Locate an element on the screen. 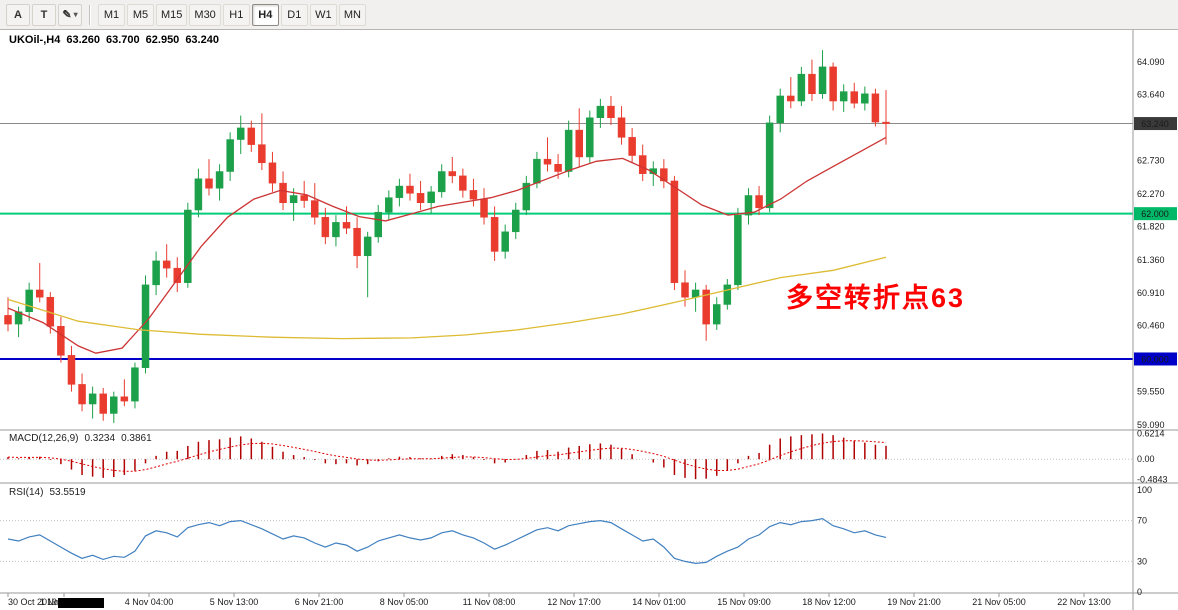 Image resolution: width=1178 pixels, height=610 pixels. chart-title: UKOil-,H4 63.260 63.700 62.950 63.240 is located at coordinates (117, 40).